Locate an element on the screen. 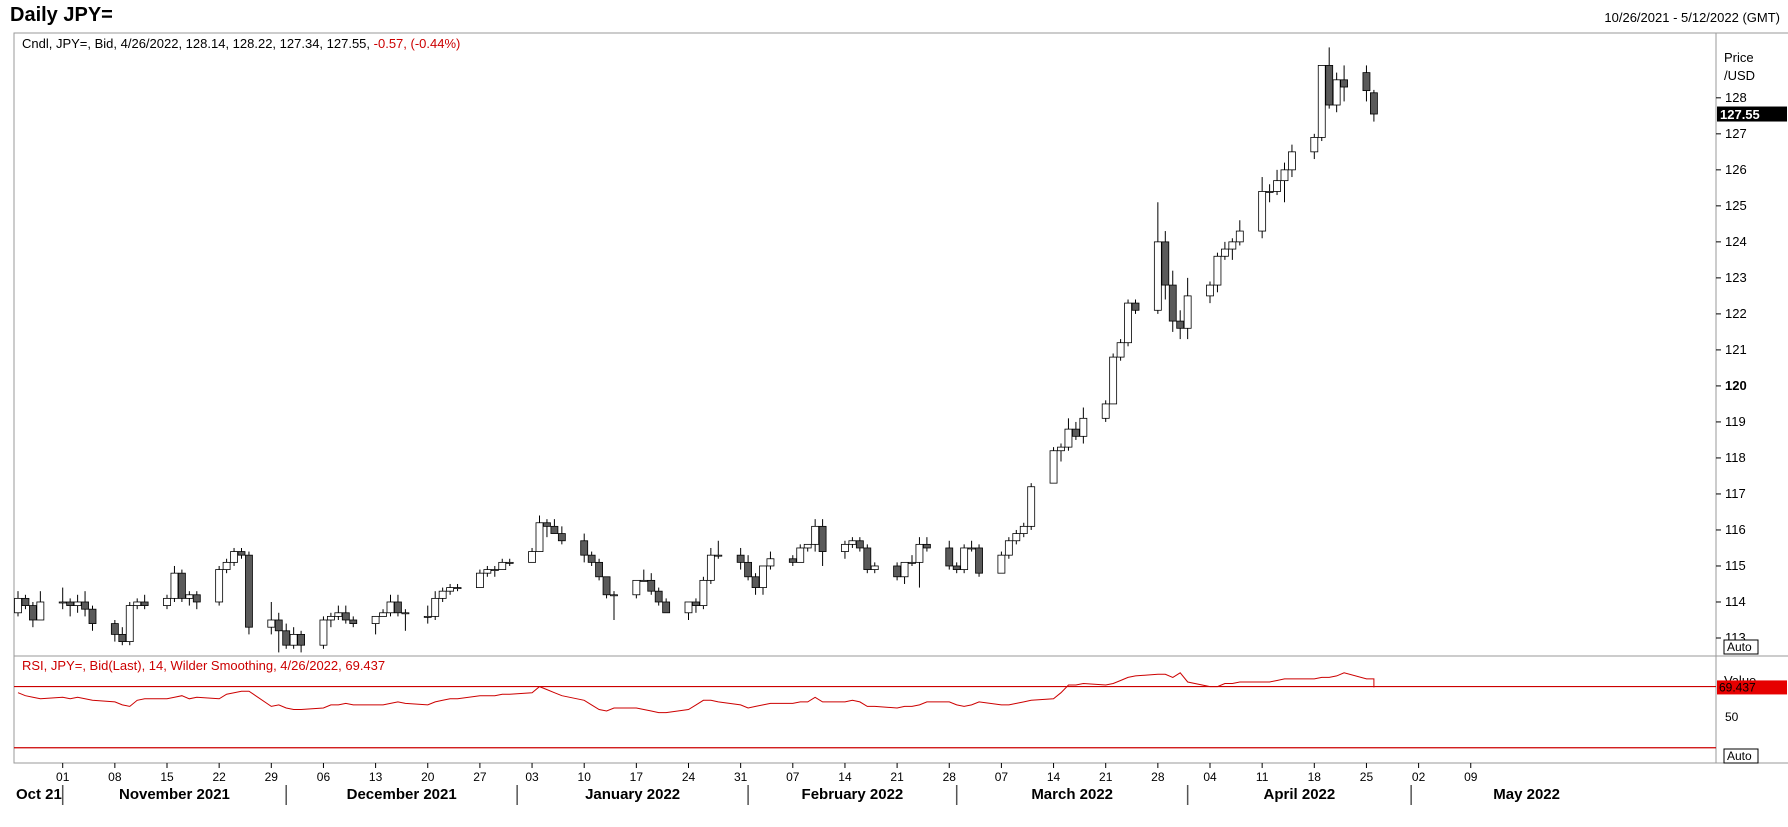 The image size is (1788, 827). price-tick-label: 117 is located at coordinates (1735, 493).